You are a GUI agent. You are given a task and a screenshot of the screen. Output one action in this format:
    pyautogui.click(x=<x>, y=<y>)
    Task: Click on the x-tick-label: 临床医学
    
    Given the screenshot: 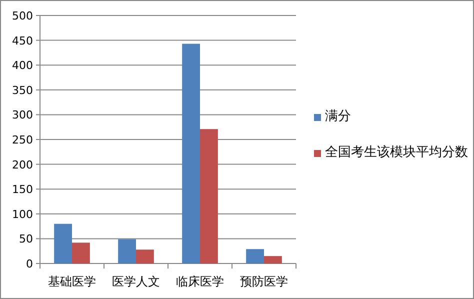 What is the action you would take?
    pyautogui.click(x=200, y=281)
    